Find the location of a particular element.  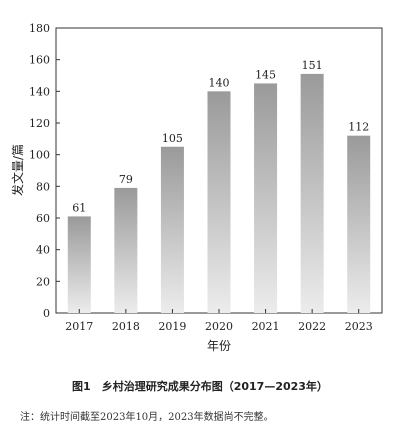

bar-2023 is located at coordinates (359, 224).